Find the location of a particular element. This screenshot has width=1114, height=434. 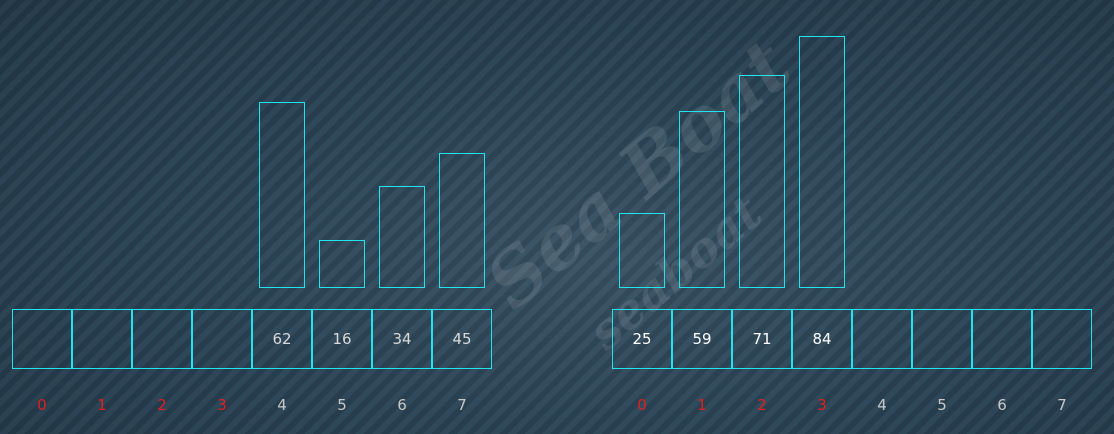

right-index-label-4: 4 is located at coordinates (882, 405).